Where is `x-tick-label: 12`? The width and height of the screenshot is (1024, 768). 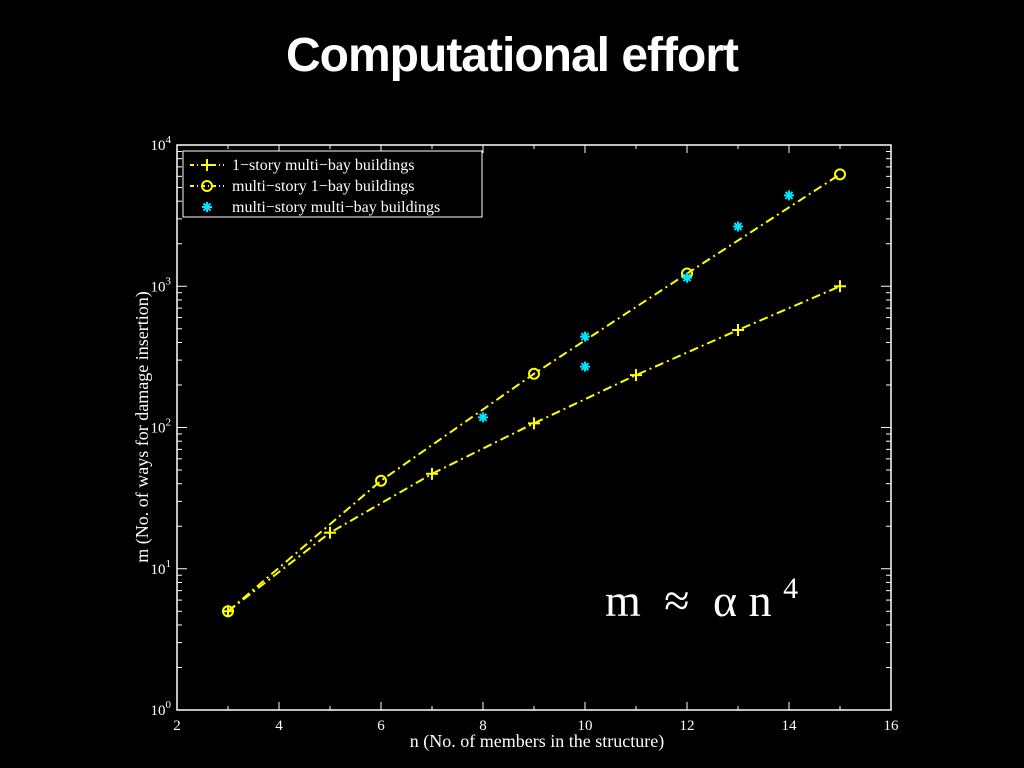
x-tick-label: 12 is located at coordinates (687, 726).